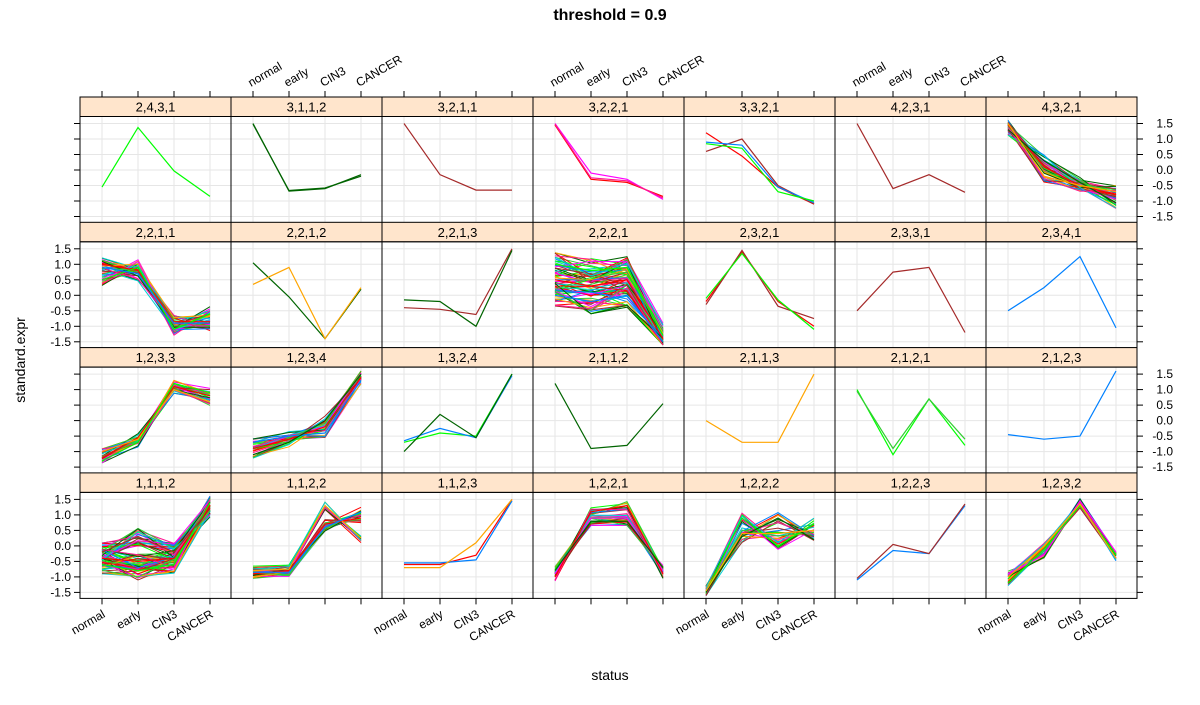 The height and width of the screenshot is (705, 1200). What do you see at coordinates (457, 410) in the screenshot?
I see `panel: 1,3,2,4` at bounding box center [457, 410].